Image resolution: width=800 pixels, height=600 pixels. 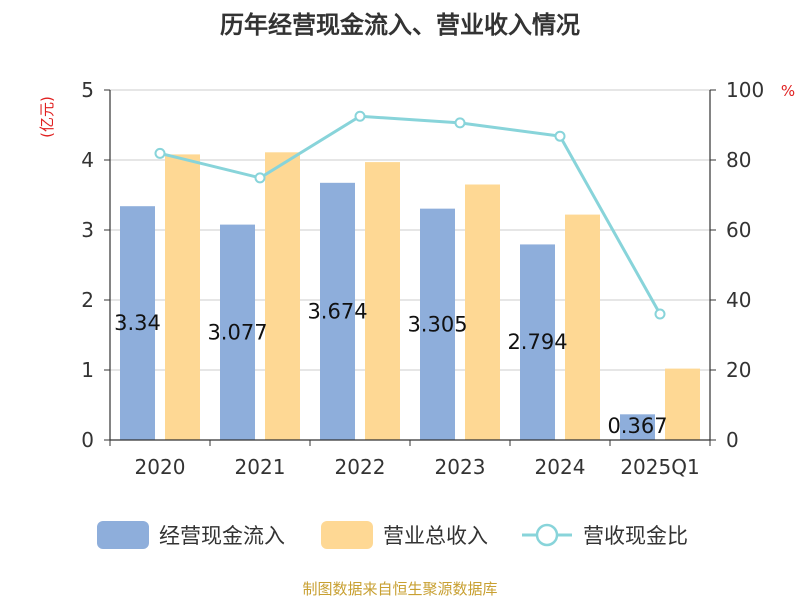 I want to click on data-label-cash-inflow: 2.794, so click(x=537, y=342).